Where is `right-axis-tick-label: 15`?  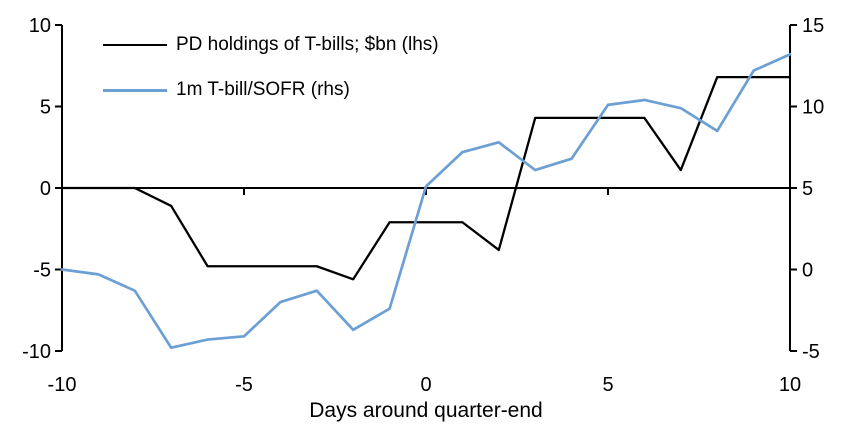 right-axis-tick-label: 15 is located at coordinates (813, 26).